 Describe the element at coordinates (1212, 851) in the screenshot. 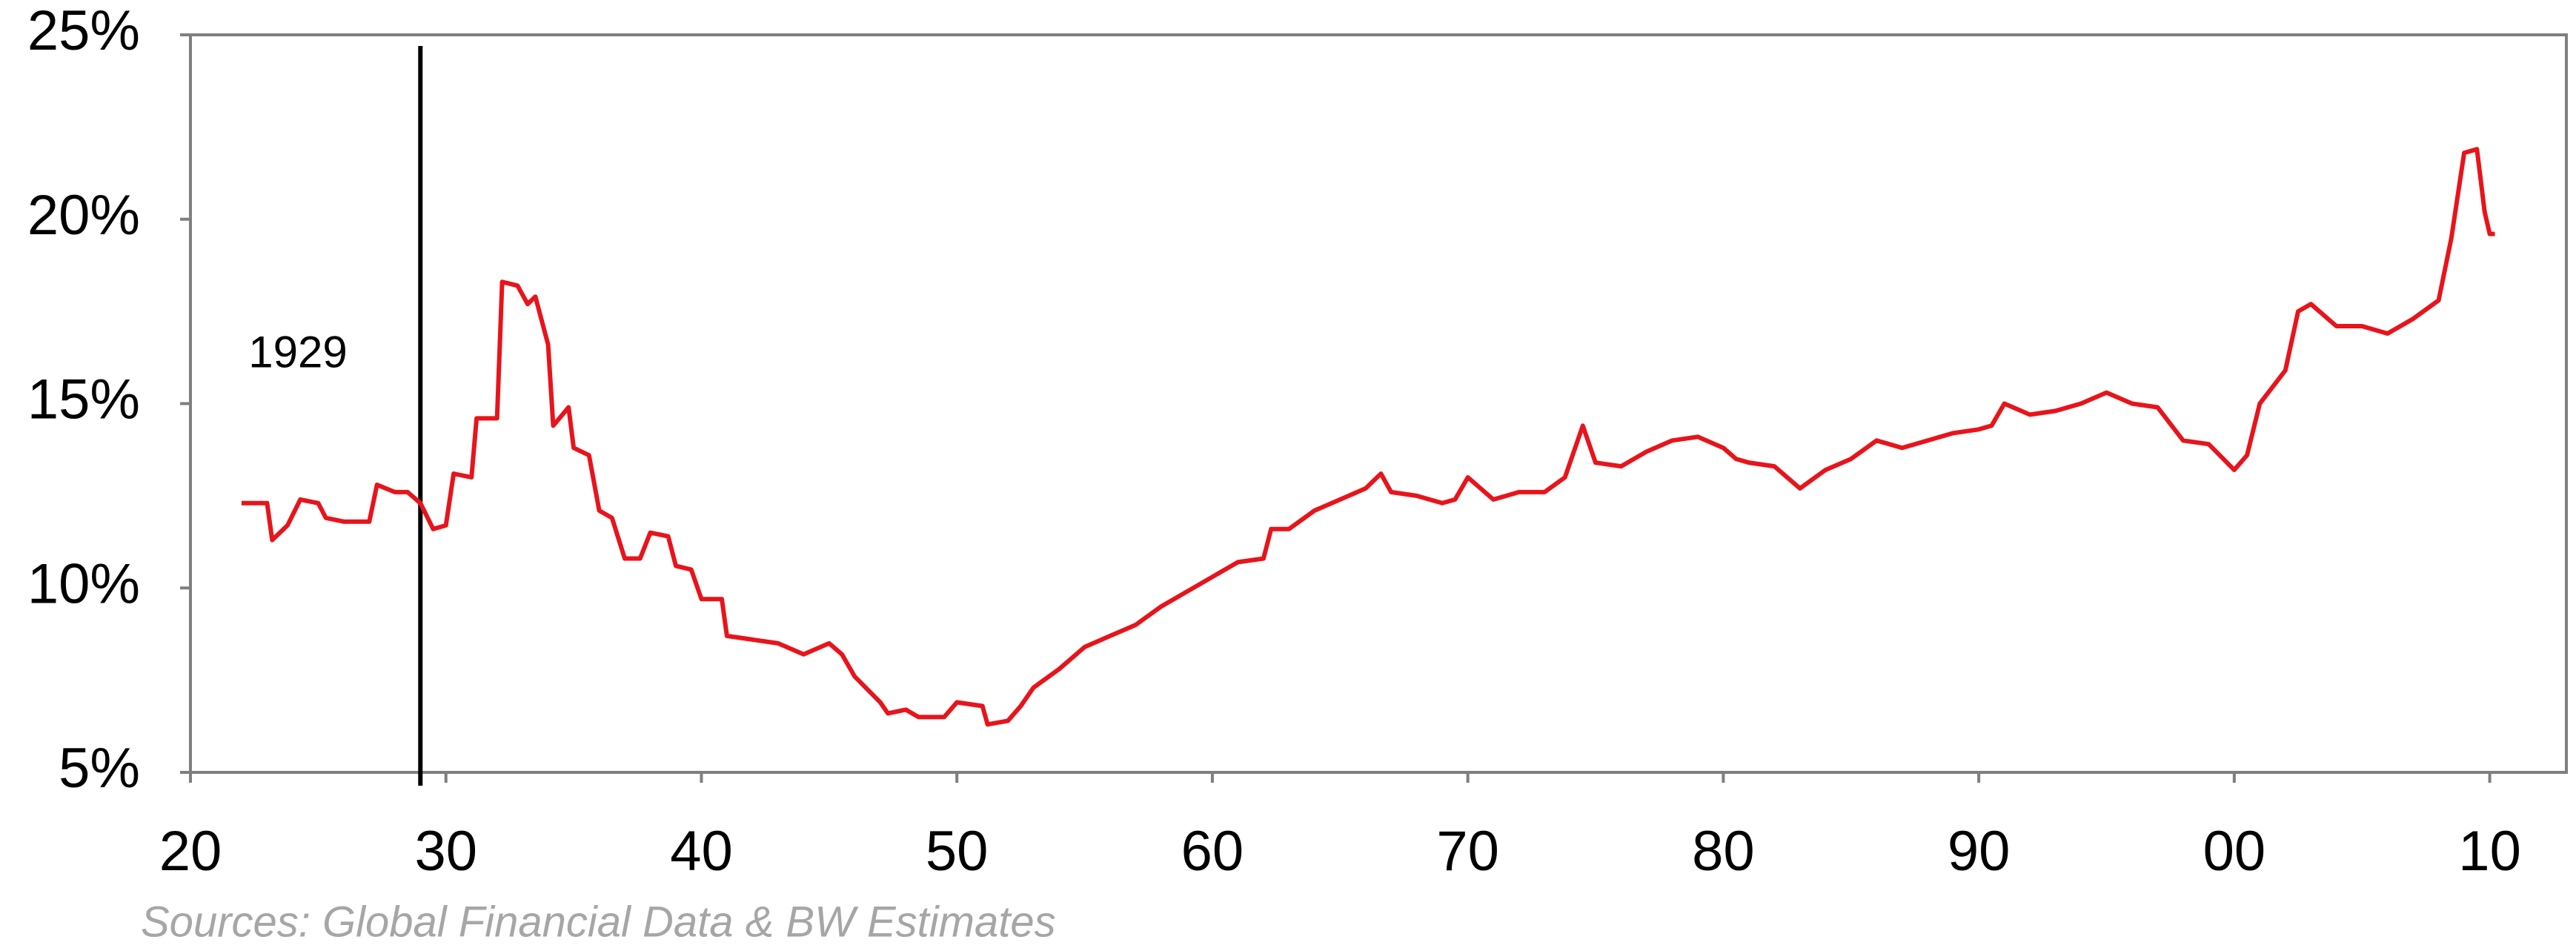

I see `x-tick-label: 60` at that location.